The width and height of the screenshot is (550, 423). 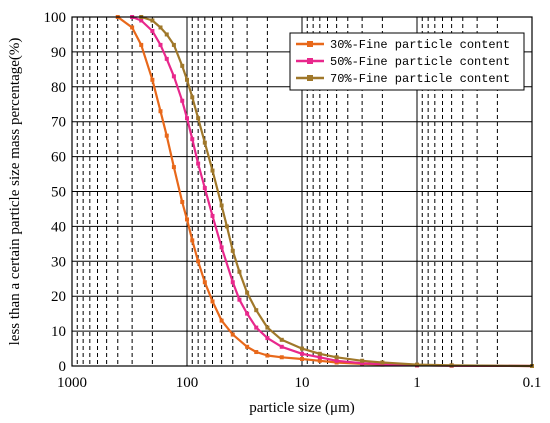 I want to click on y-tick-label: 10, so click(x=58, y=332).